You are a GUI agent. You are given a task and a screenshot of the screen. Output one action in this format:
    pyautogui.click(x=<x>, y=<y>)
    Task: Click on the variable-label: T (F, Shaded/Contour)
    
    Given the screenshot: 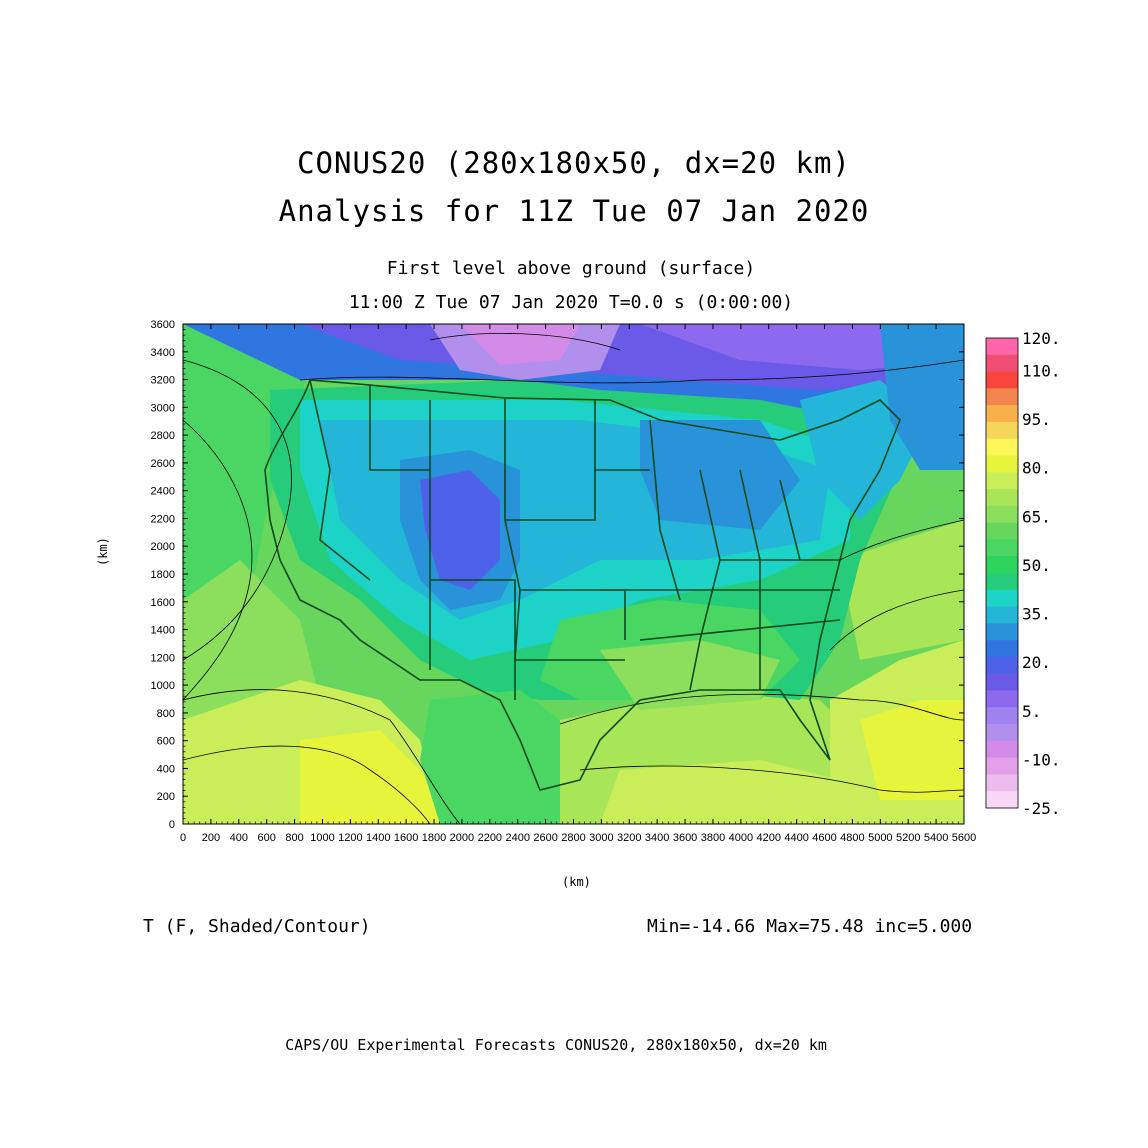 What is the action you would take?
    pyautogui.click(x=257, y=926)
    